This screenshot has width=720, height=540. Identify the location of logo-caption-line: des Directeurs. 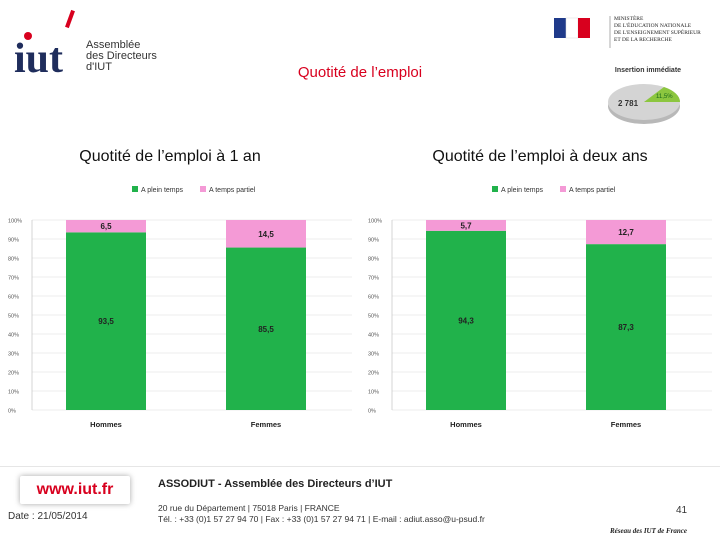
(121, 56).